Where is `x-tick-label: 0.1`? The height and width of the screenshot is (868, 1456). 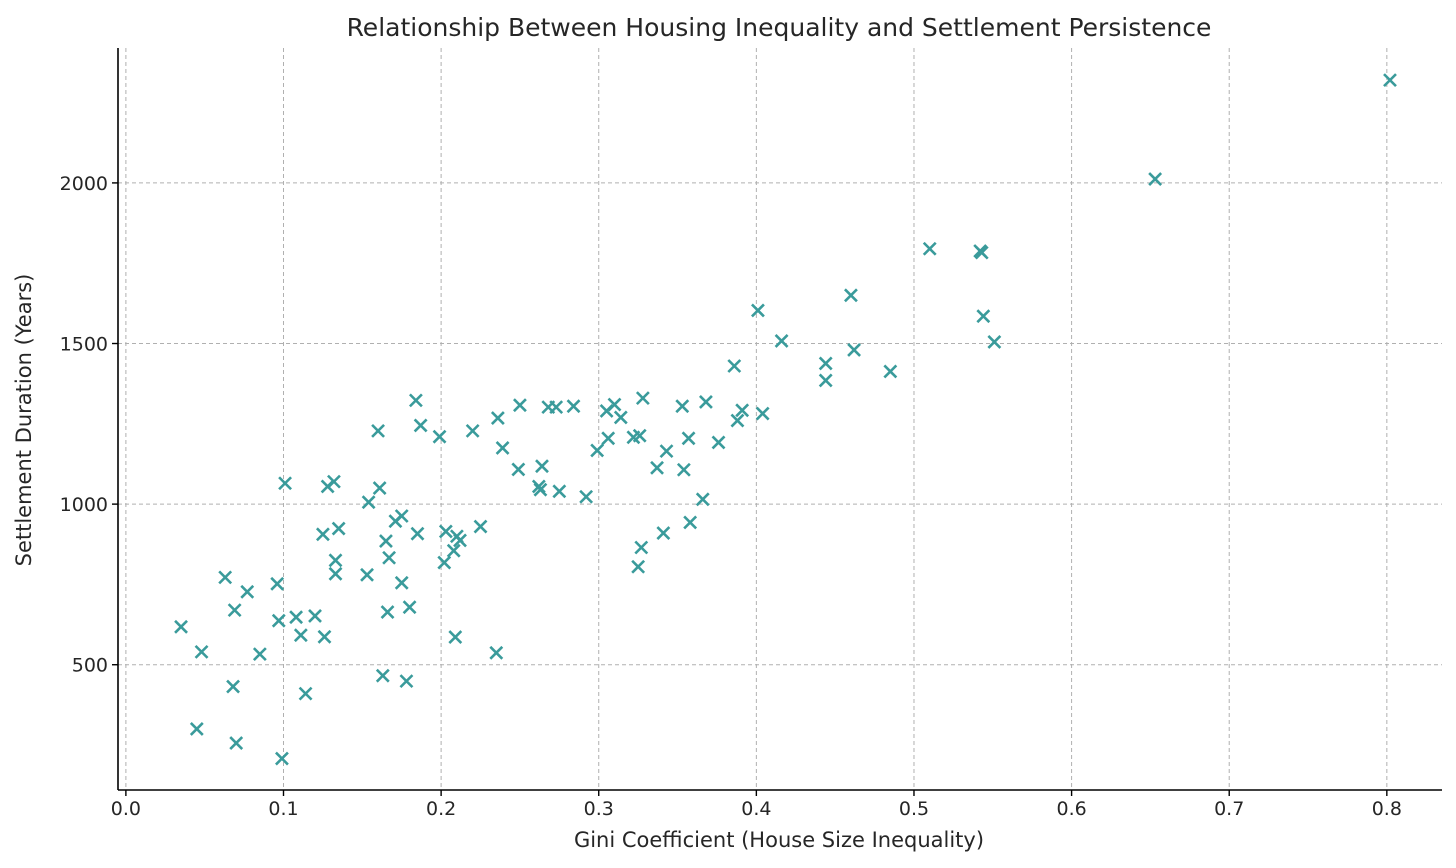 x-tick-label: 0.1 is located at coordinates (283, 809).